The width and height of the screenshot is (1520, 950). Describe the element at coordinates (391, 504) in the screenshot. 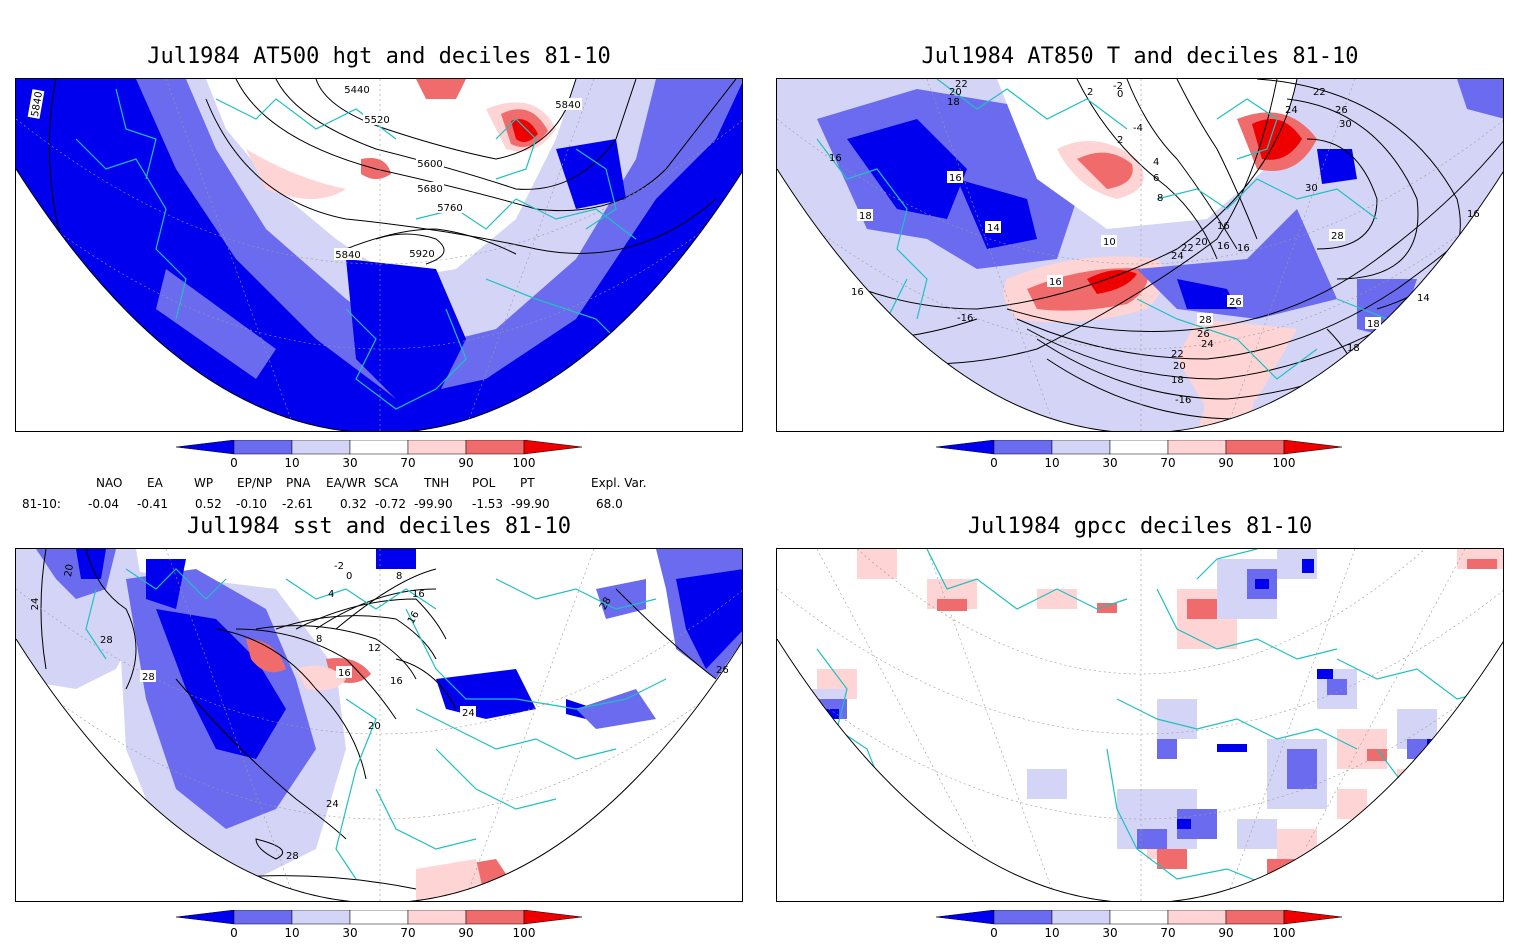

I see `index-value: -0.72` at that location.